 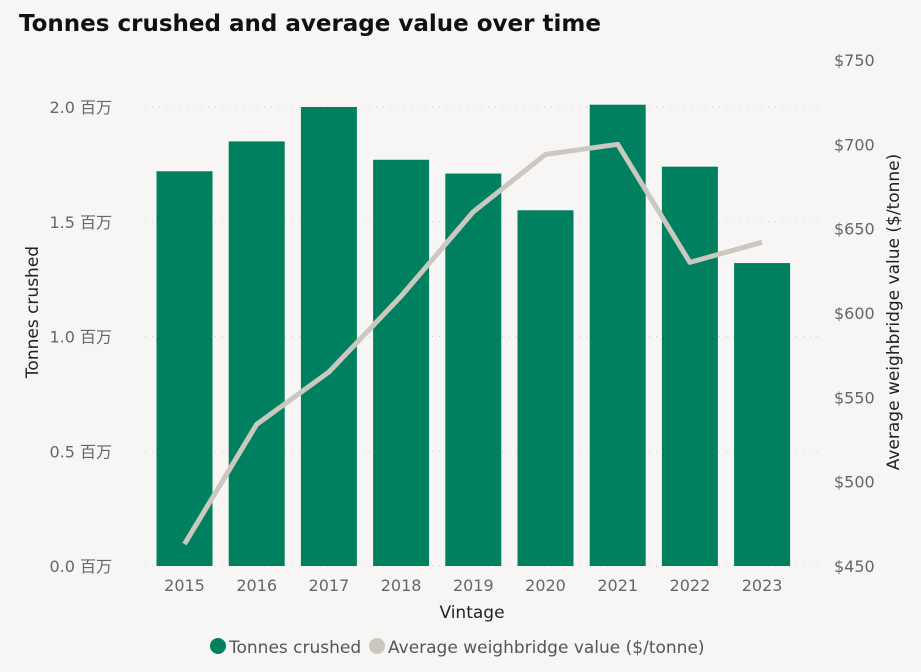 I want to click on y2-tick-label: $550, so click(x=854, y=397).